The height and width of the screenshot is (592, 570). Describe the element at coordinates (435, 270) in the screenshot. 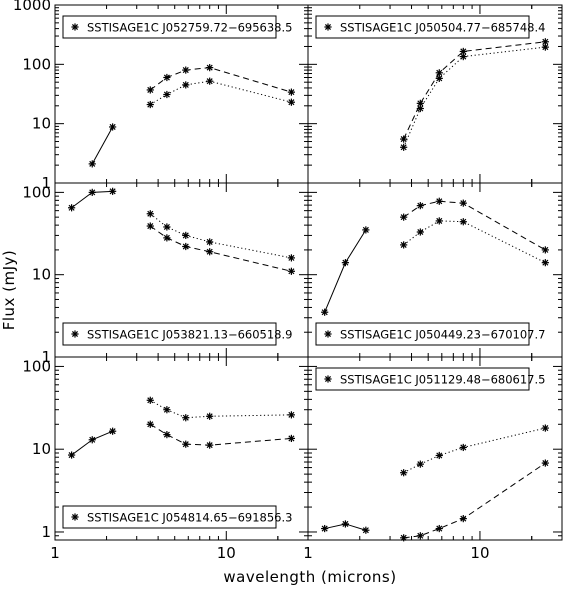

I see `panel: SSTISAGE1C J050449.23−670107.7` at that location.